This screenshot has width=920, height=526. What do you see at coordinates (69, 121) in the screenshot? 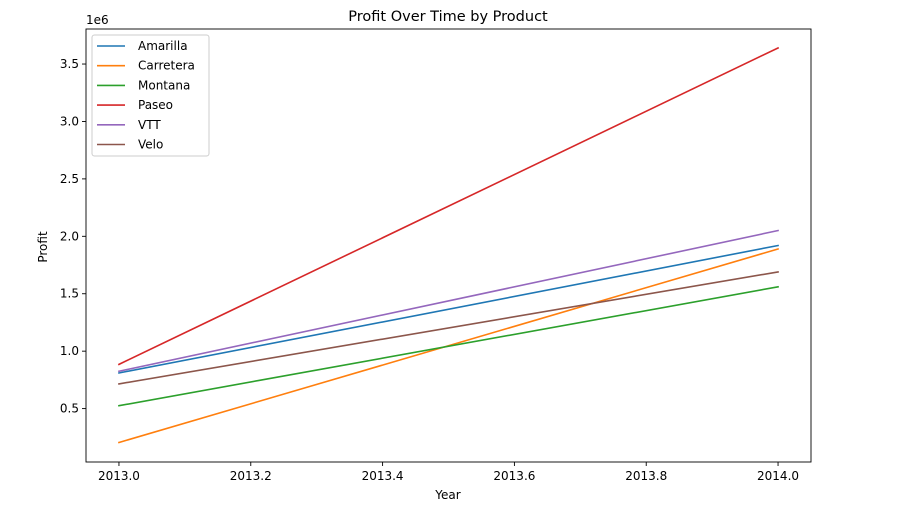
I see `y-tick-label: 3.0` at bounding box center [69, 121].